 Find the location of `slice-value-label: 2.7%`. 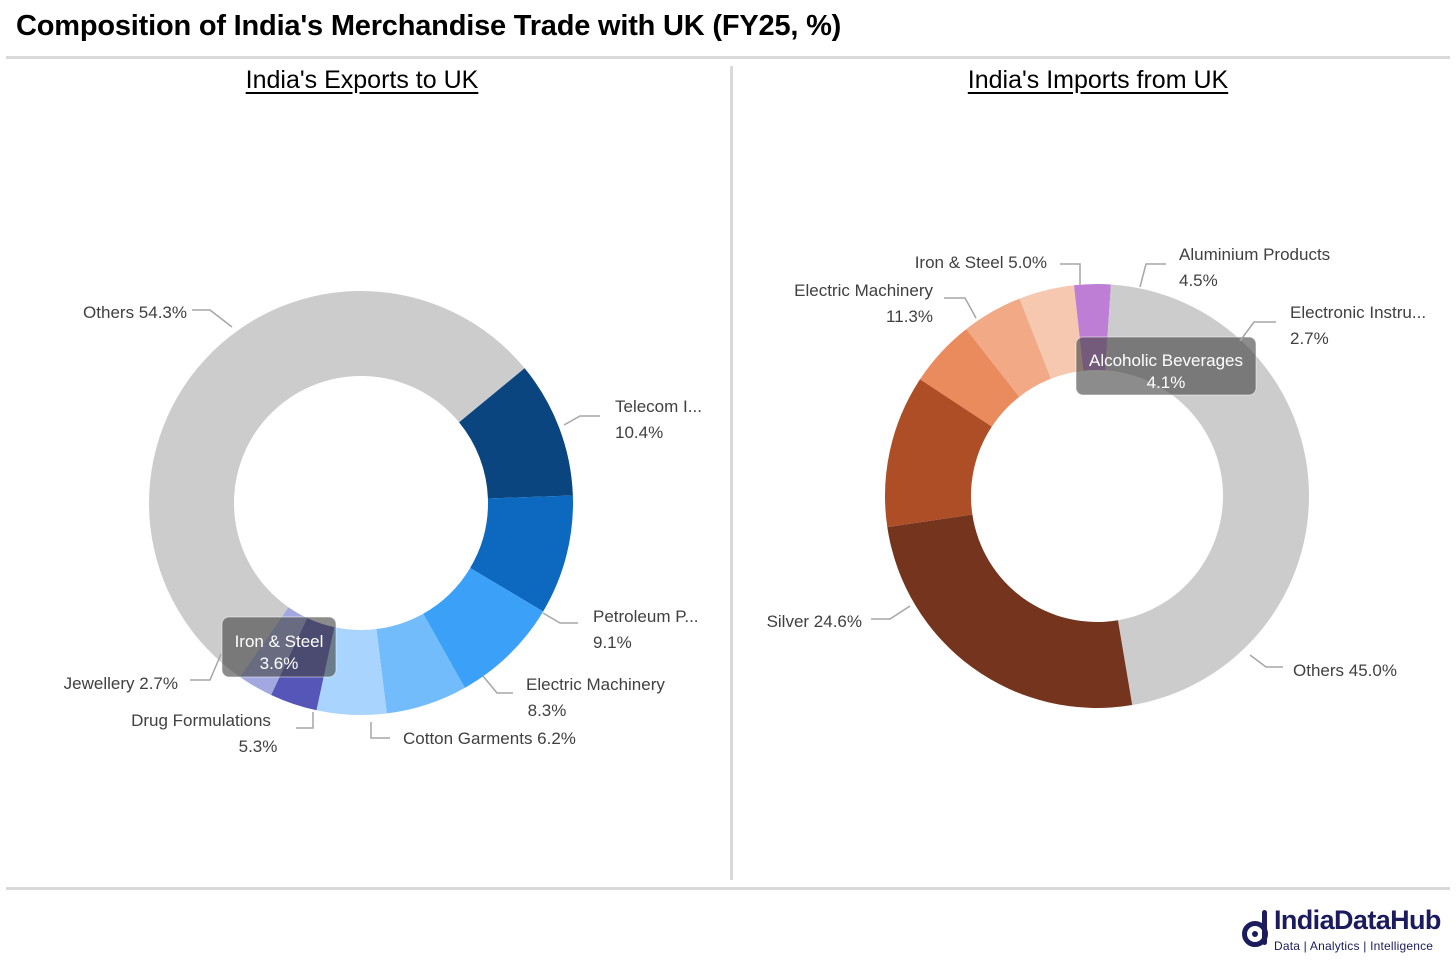

slice-value-label: 2.7% is located at coordinates (1309, 338).